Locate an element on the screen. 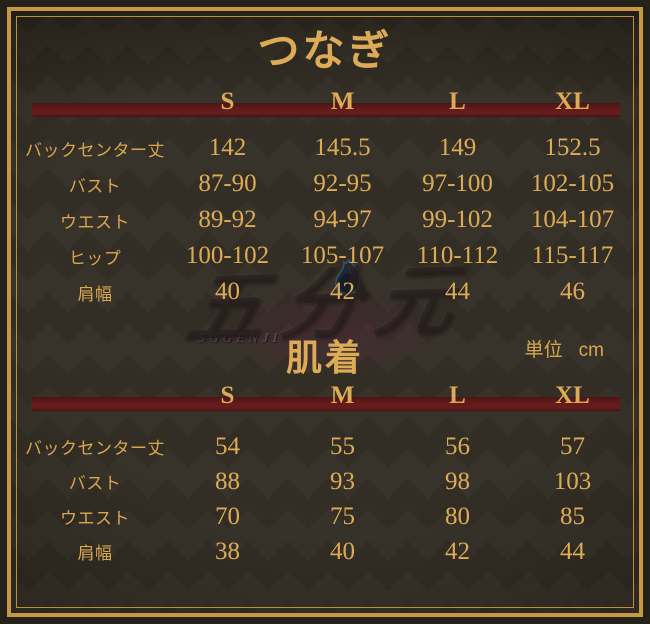 This screenshot has height=624, width=650. table-row: バックセンター丈 54 55 56 57 is located at coordinates (325, 446).